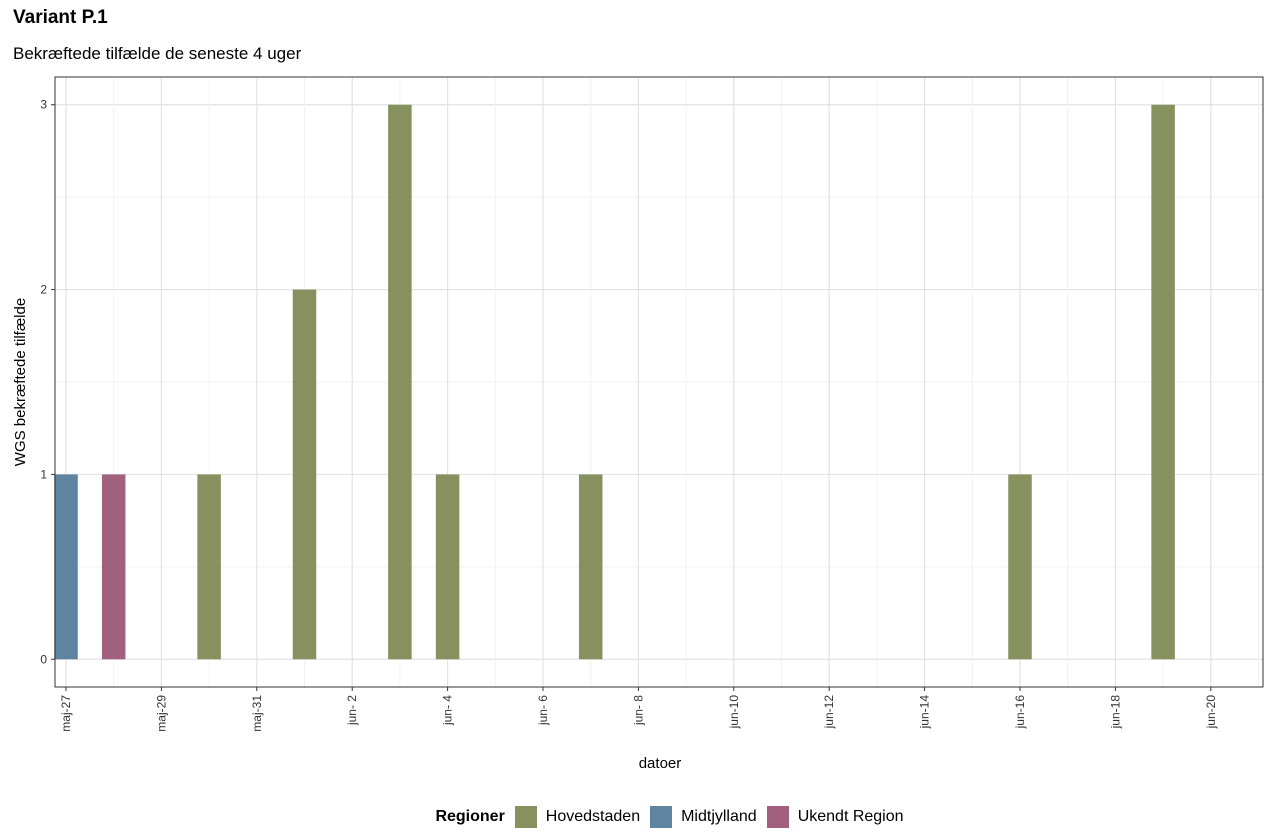  I want to click on x-tick-label: jun-18, so click(1115, 712).